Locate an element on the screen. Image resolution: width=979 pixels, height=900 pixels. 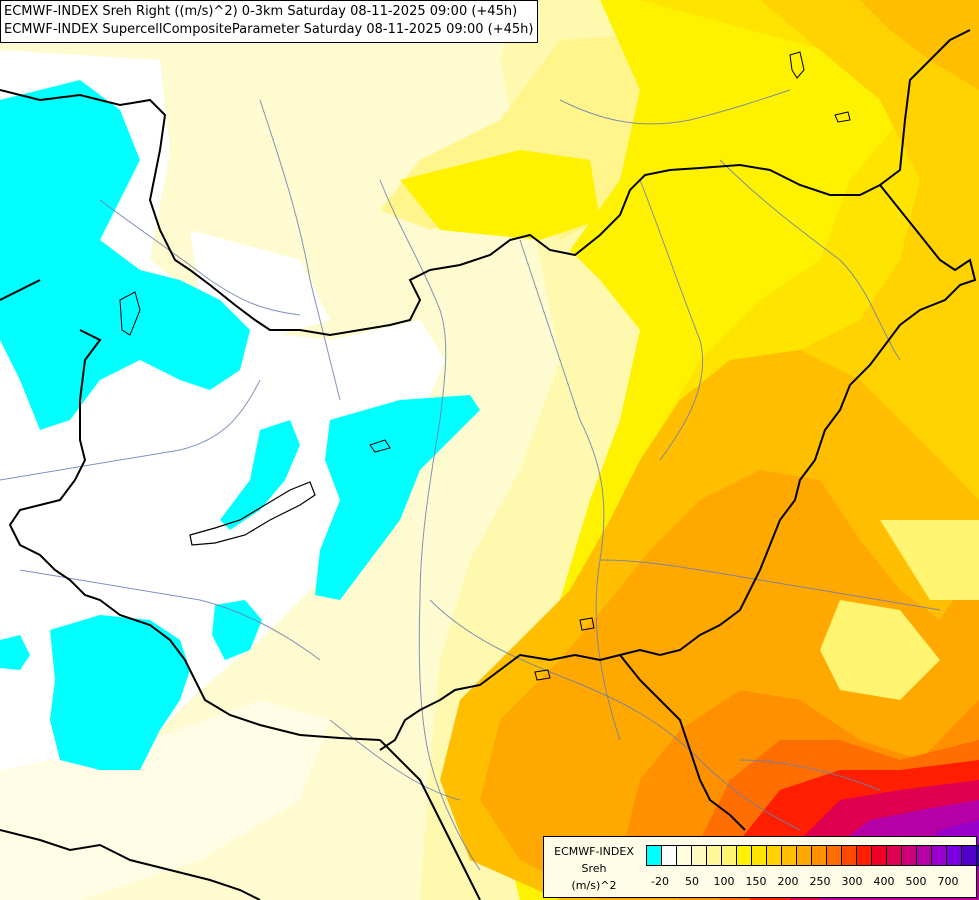
cyan-area-center is located at coordinates (397, 497).